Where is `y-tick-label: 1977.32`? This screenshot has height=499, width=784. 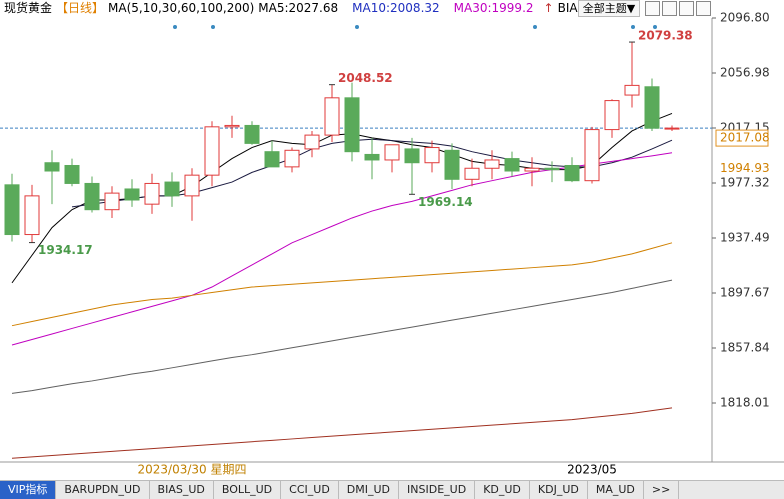 y-tick-label: 1977.32 is located at coordinates (745, 183).